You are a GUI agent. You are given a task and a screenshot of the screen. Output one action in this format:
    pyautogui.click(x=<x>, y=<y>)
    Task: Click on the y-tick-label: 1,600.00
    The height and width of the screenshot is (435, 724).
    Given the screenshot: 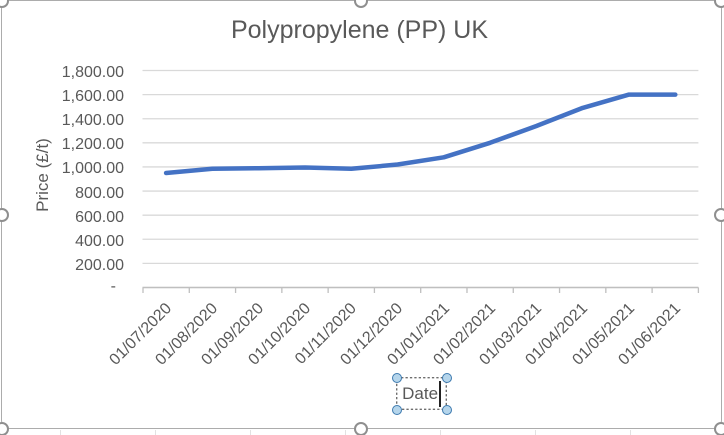 What is the action you would take?
    pyautogui.click(x=92, y=97)
    